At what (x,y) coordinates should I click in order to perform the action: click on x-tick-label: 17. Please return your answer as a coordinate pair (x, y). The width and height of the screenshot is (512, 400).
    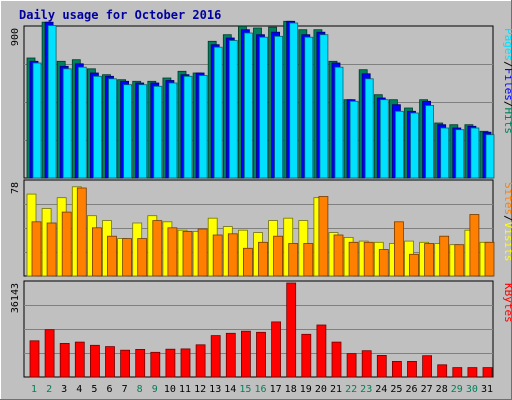
    Looking at the image, I should click on (276, 389).